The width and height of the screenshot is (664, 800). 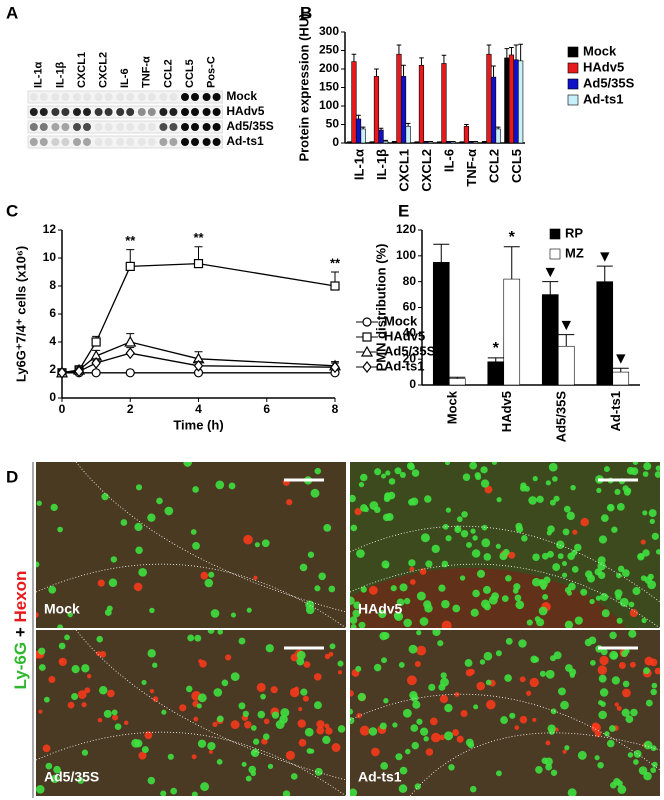 I want to click on x-tick-label: CXCL2, so click(x=426, y=170).